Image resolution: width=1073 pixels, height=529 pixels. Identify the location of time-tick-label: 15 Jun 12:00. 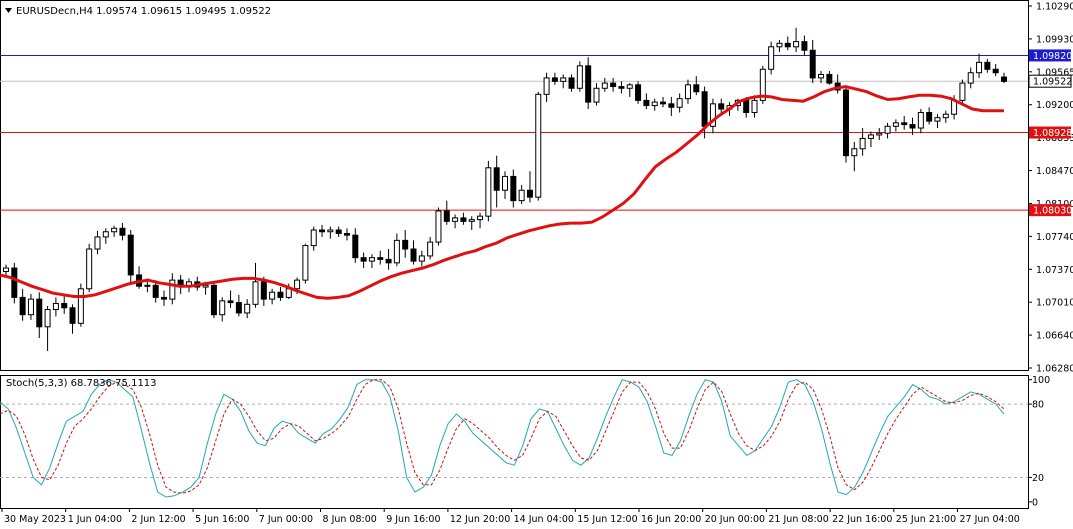
(607, 519).